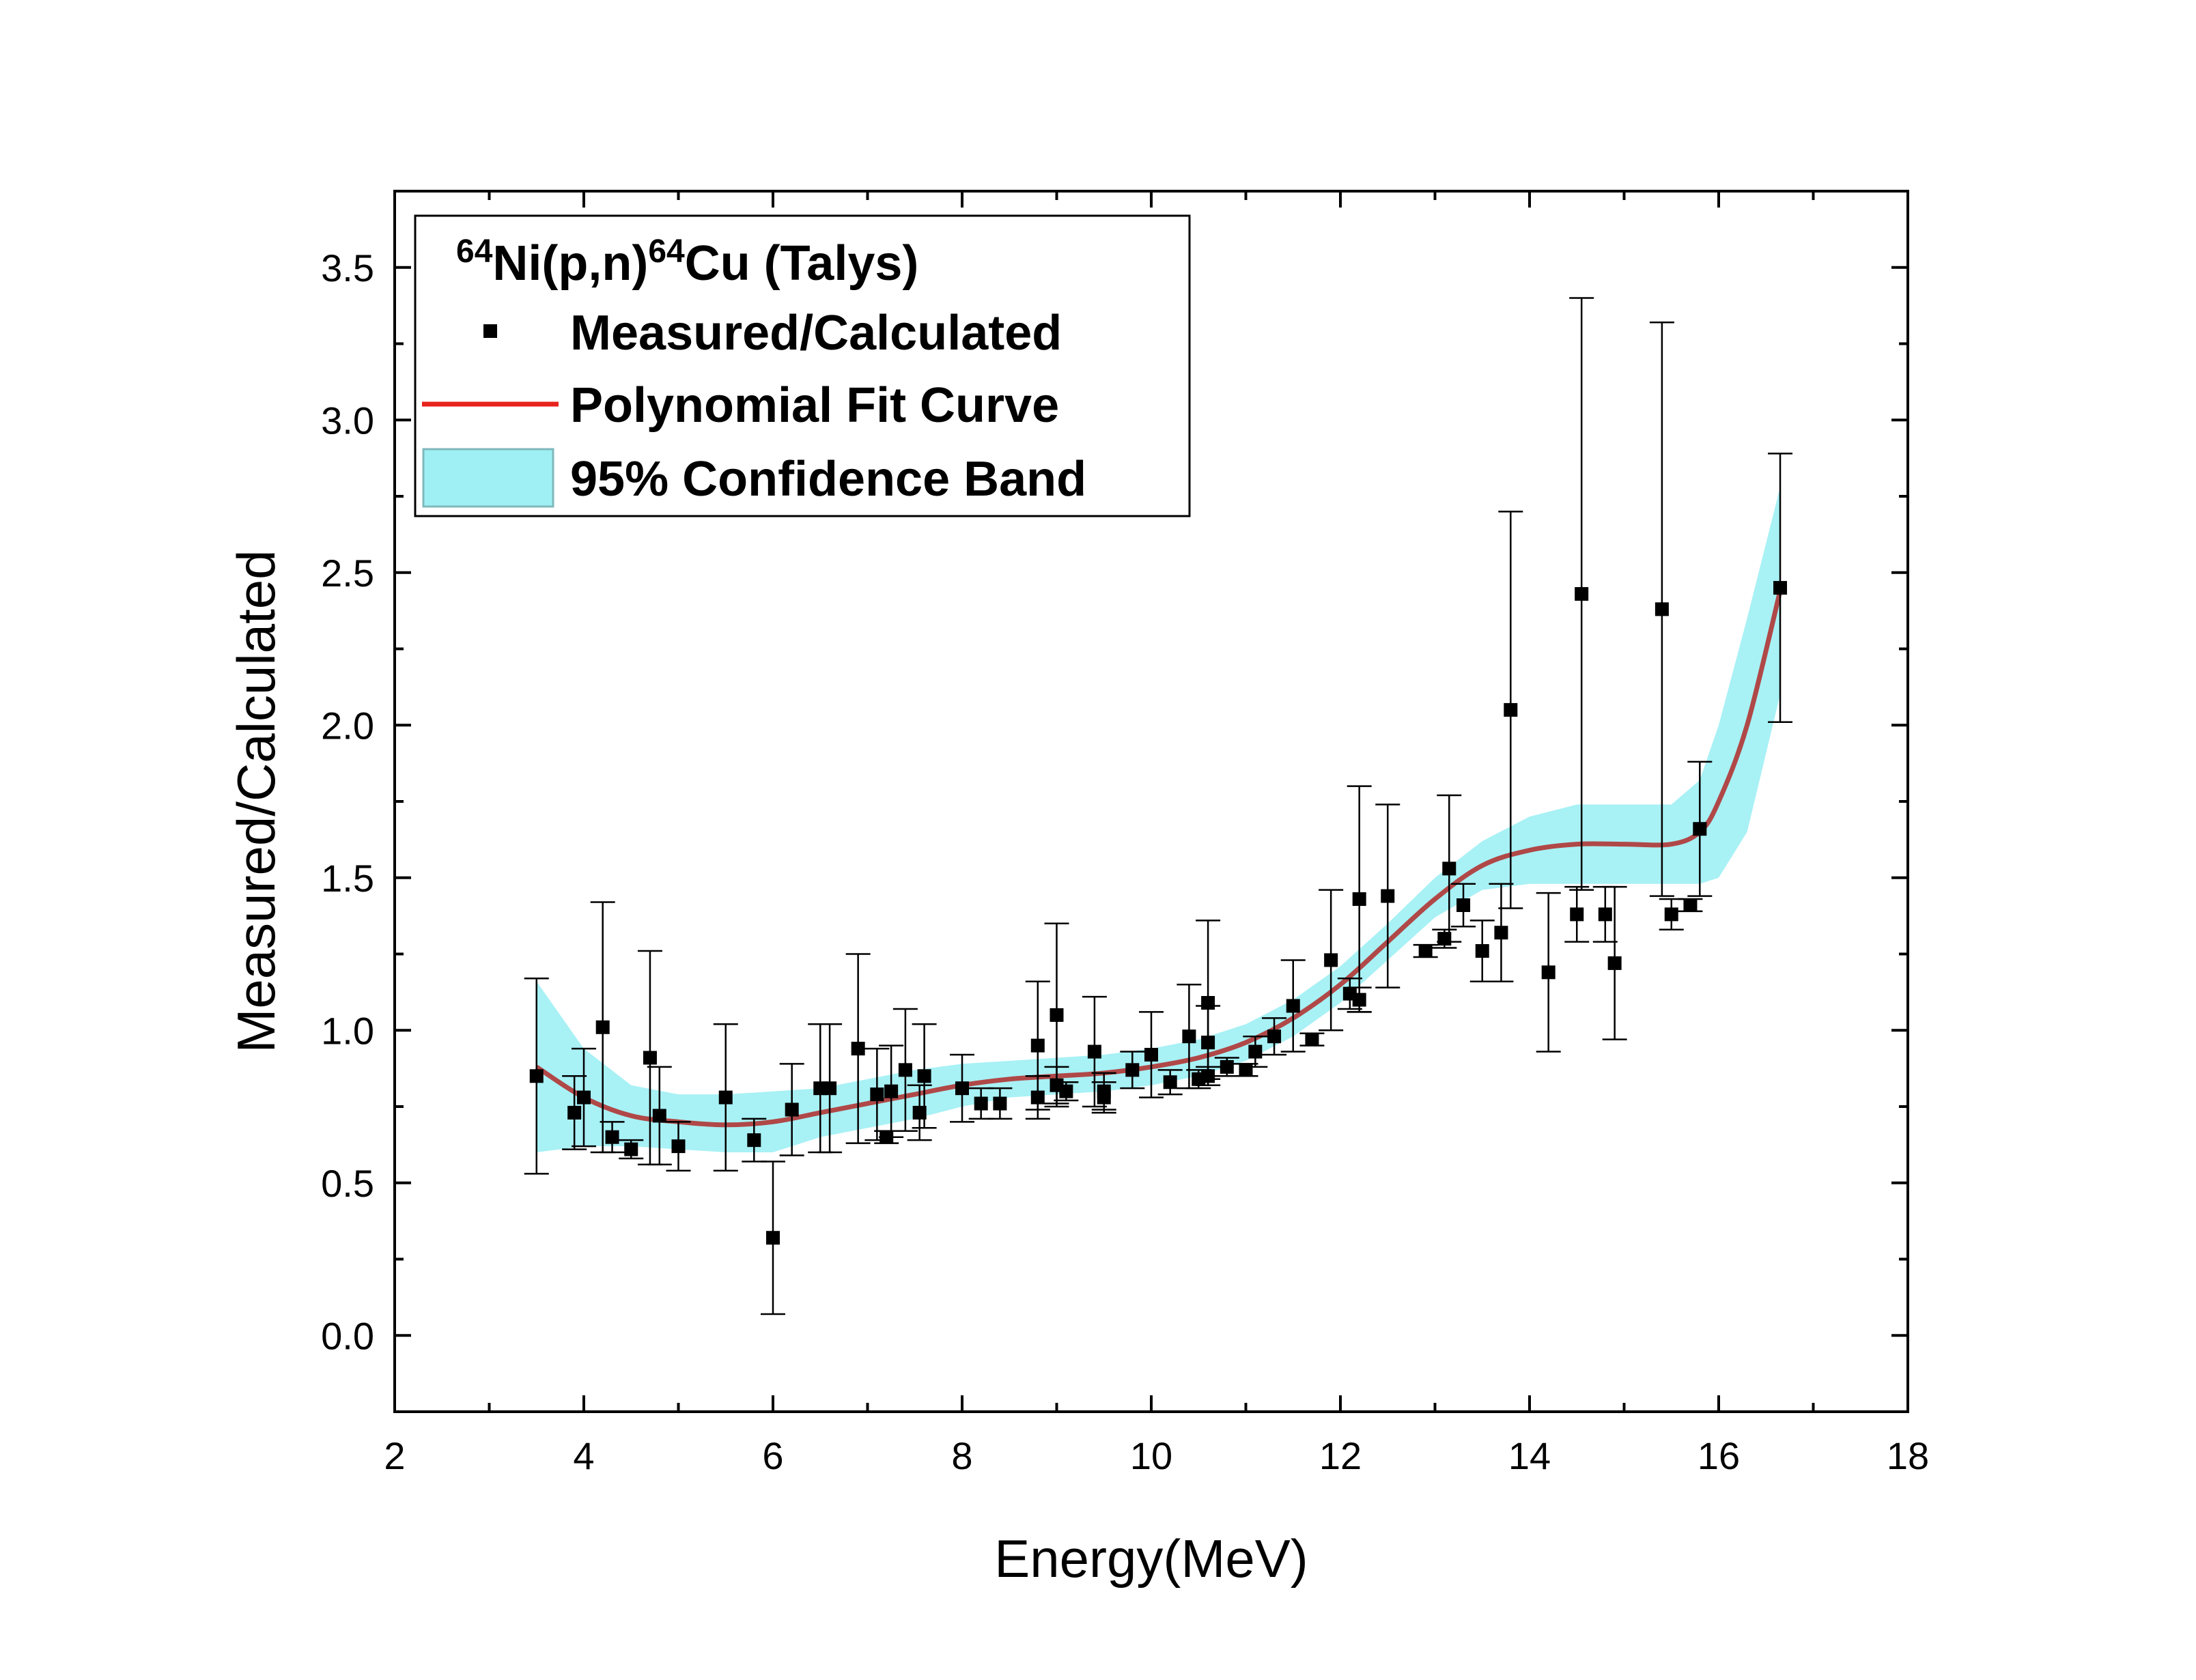 This screenshot has width=2196, height=1680. Describe the element at coordinates (347, 1335) in the screenshot. I see `y-tick-label: 0.0` at that location.